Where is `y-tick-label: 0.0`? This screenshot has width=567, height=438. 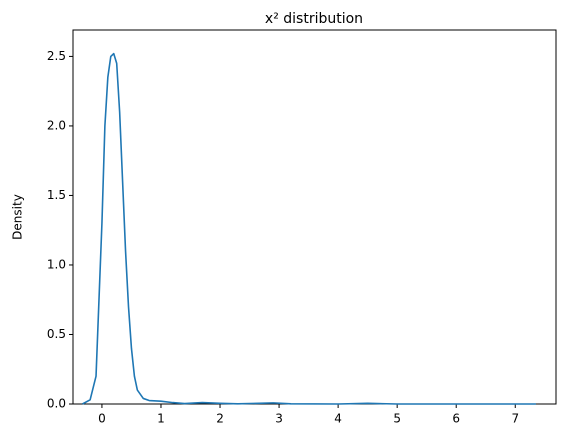
y-tick-label: 0.0 is located at coordinates (56, 404).